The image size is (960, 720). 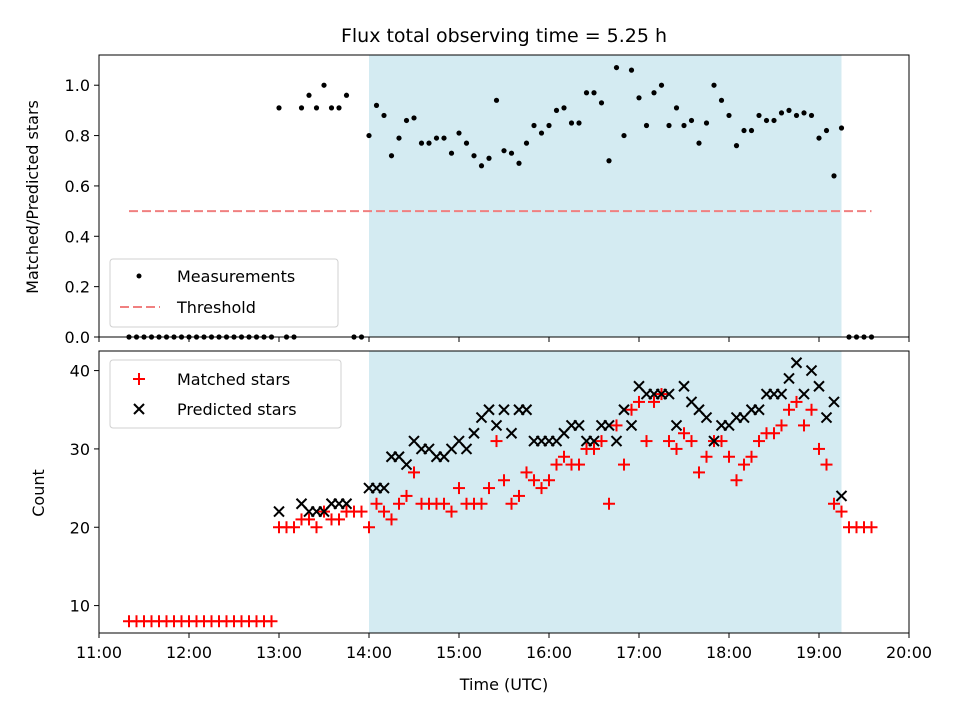 I want to click on x-axis-label: Time (UTC), so click(x=503, y=684).